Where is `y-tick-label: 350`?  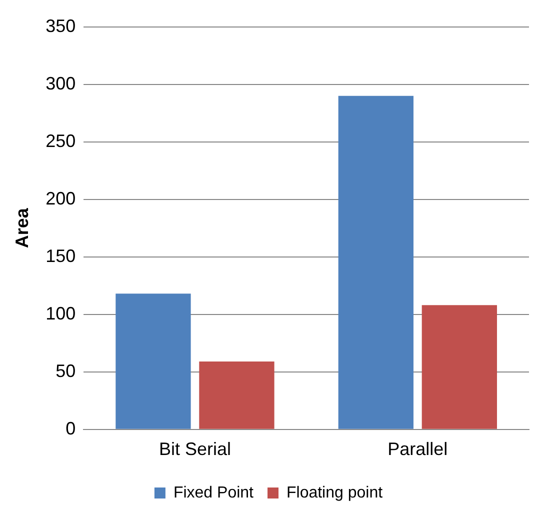
y-tick-label: 350 is located at coordinates (61, 26).